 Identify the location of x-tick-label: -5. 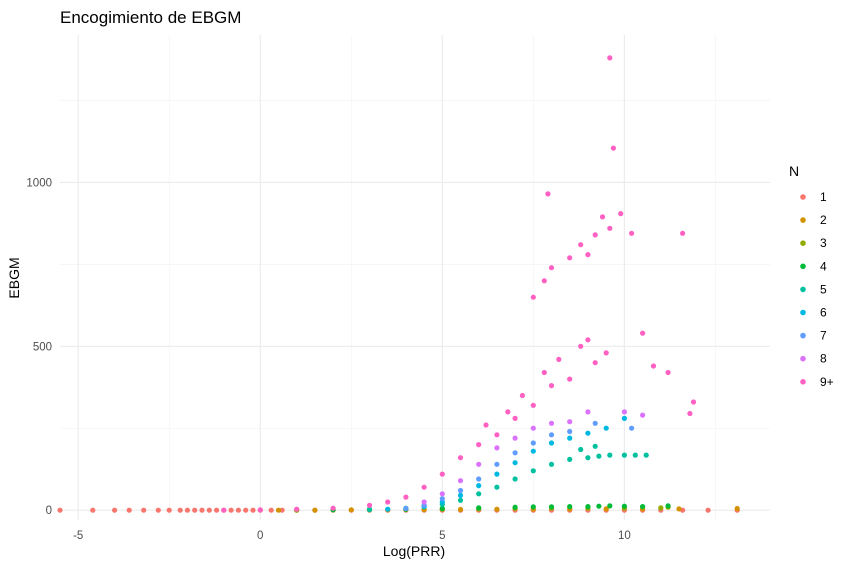
(78, 536).